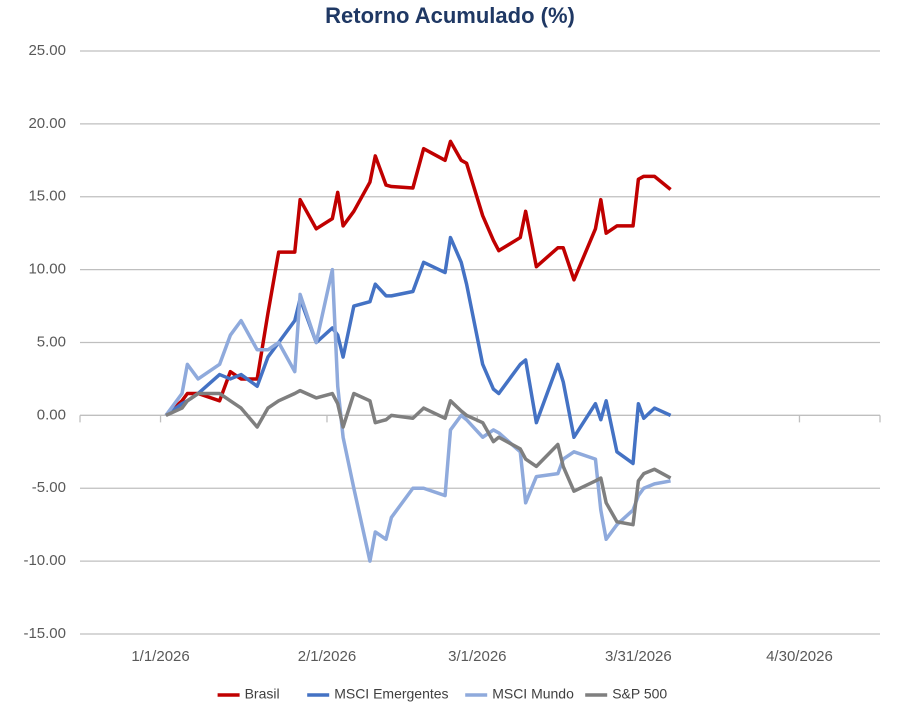  What do you see at coordinates (262, 694) in the screenshot?
I see `legend-label: Brasil` at bounding box center [262, 694].